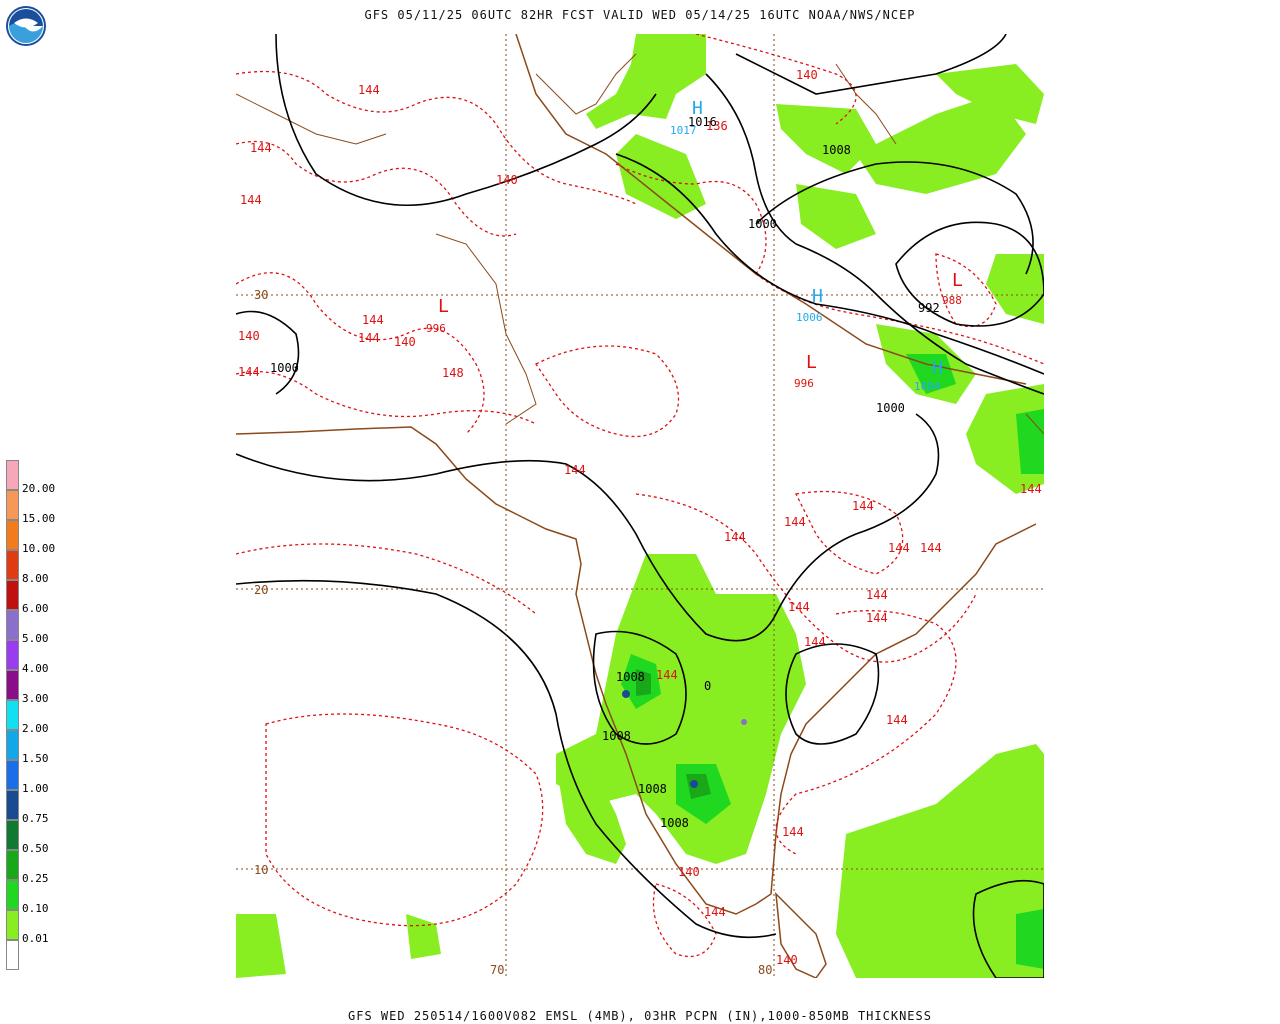 The image size is (1280, 1024). I want to click on legend-label: 0.10, so click(35, 908).